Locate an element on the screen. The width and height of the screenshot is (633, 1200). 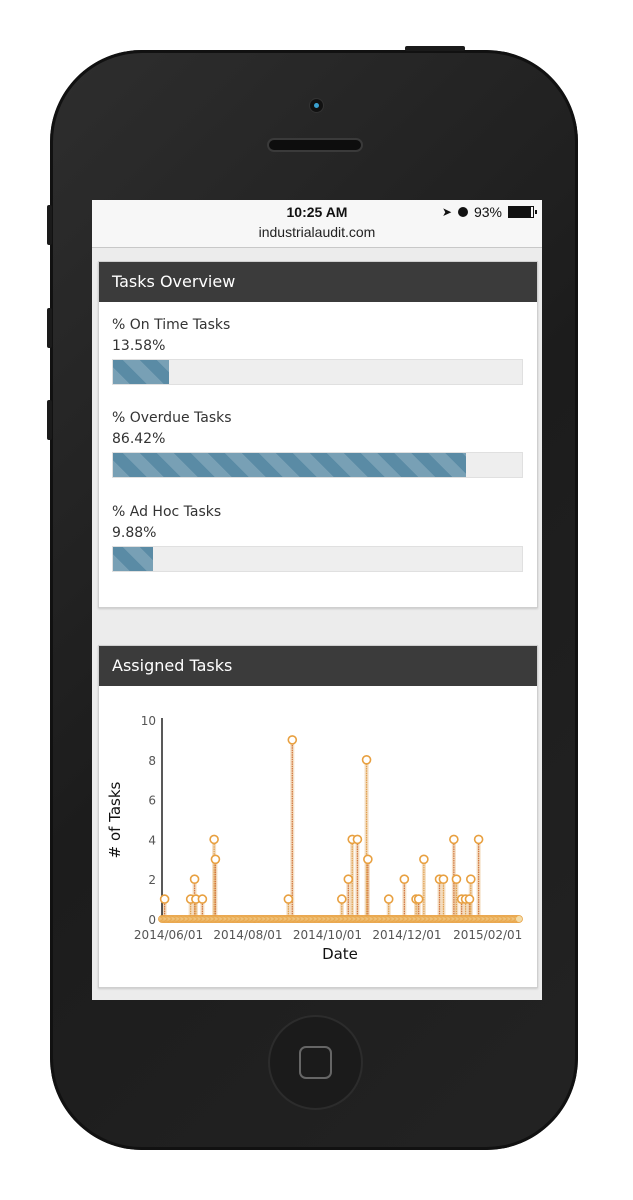
battery-icon is located at coordinates (522, 212).